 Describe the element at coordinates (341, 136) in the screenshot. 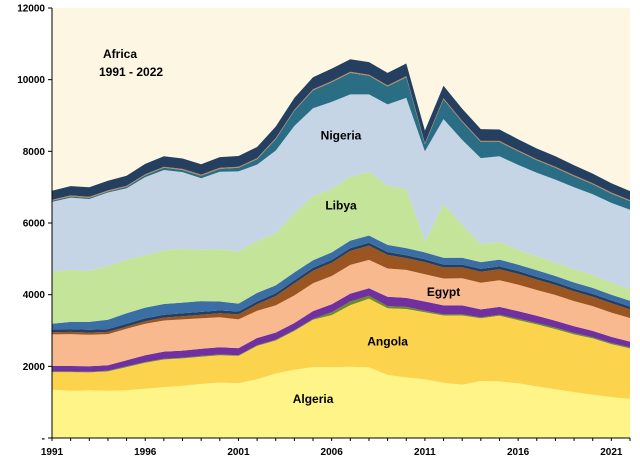

I see `series-label-nigeria: Nigeria` at that location.